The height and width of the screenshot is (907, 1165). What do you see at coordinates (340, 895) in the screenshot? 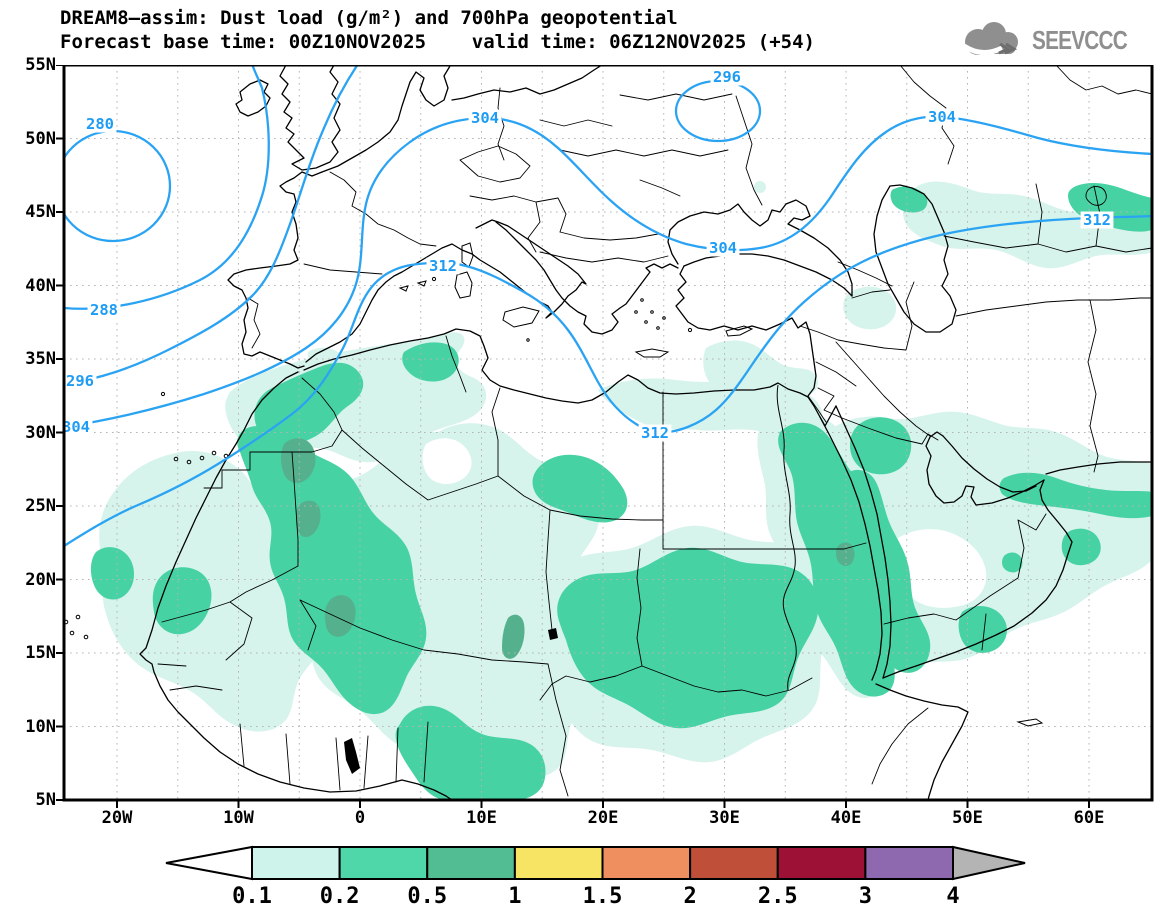
I see `colorbar-label-0.2: 0.2` at bounding box center [340, 895].